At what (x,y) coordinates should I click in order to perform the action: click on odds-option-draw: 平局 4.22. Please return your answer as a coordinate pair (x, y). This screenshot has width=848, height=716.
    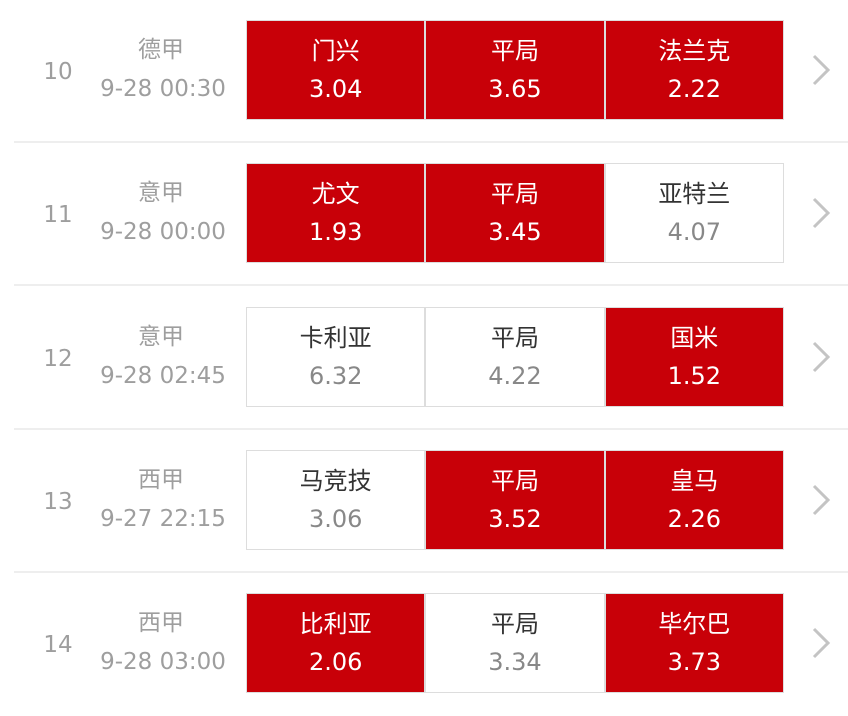
    Looking at the image, I should click on (515, 357).